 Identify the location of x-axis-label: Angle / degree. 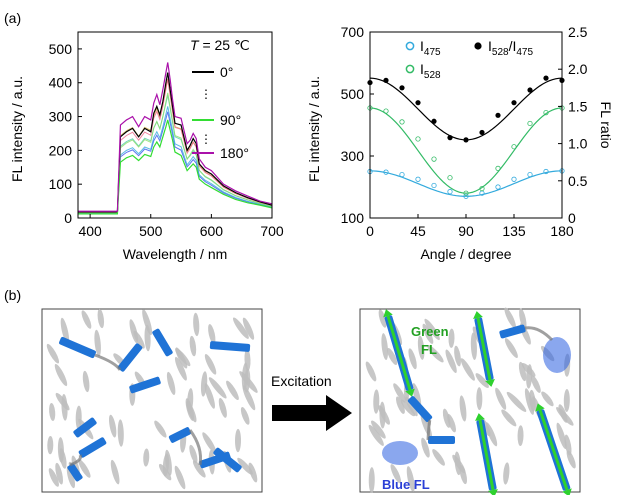
(465, 254).